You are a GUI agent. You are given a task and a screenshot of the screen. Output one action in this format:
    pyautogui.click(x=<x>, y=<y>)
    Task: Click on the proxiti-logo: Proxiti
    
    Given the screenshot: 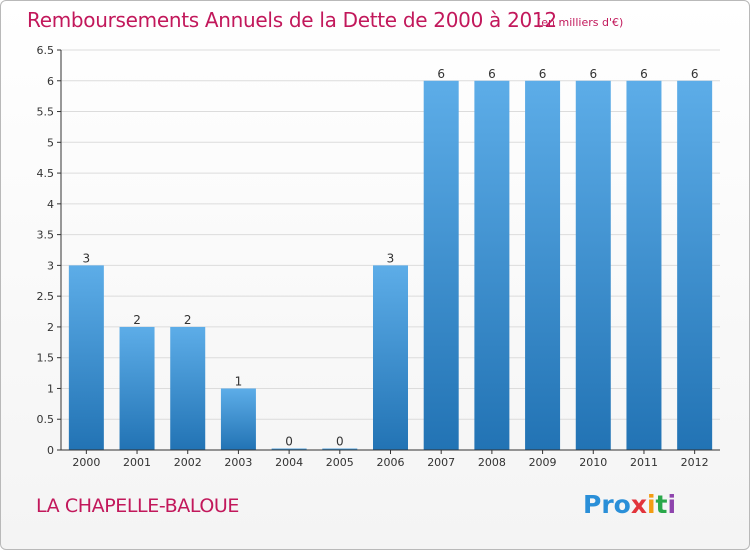 What is the action you would take?
    pyautogui.click(x=629, y=504)
    